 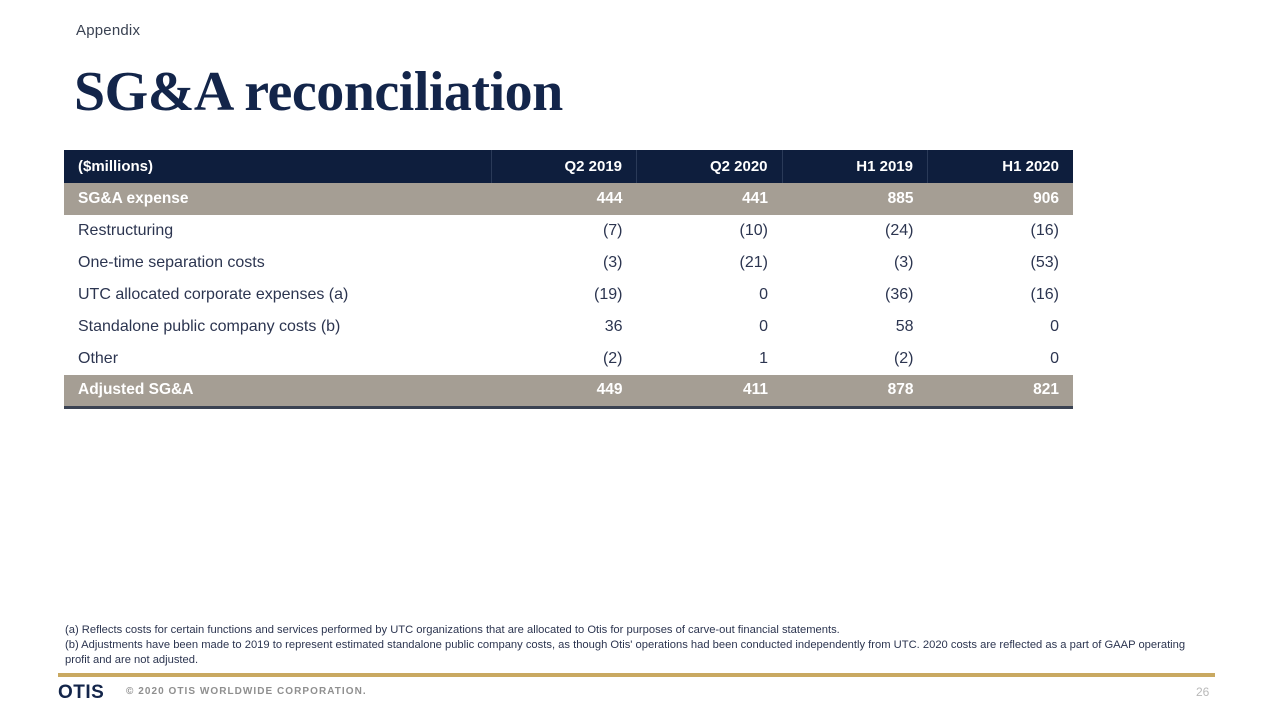 I want to click on row-label: Adjusted SG&A, so click(x=277, y=392).